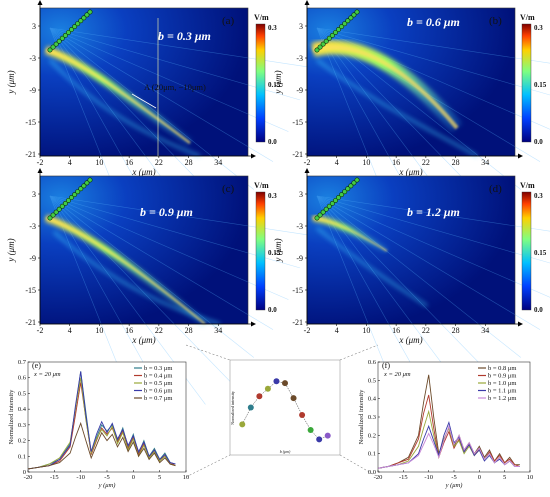 The width and height of the screenshot is (550, 497). I want to click on inset-y-label: Normalized intensity, so click(232, 408).